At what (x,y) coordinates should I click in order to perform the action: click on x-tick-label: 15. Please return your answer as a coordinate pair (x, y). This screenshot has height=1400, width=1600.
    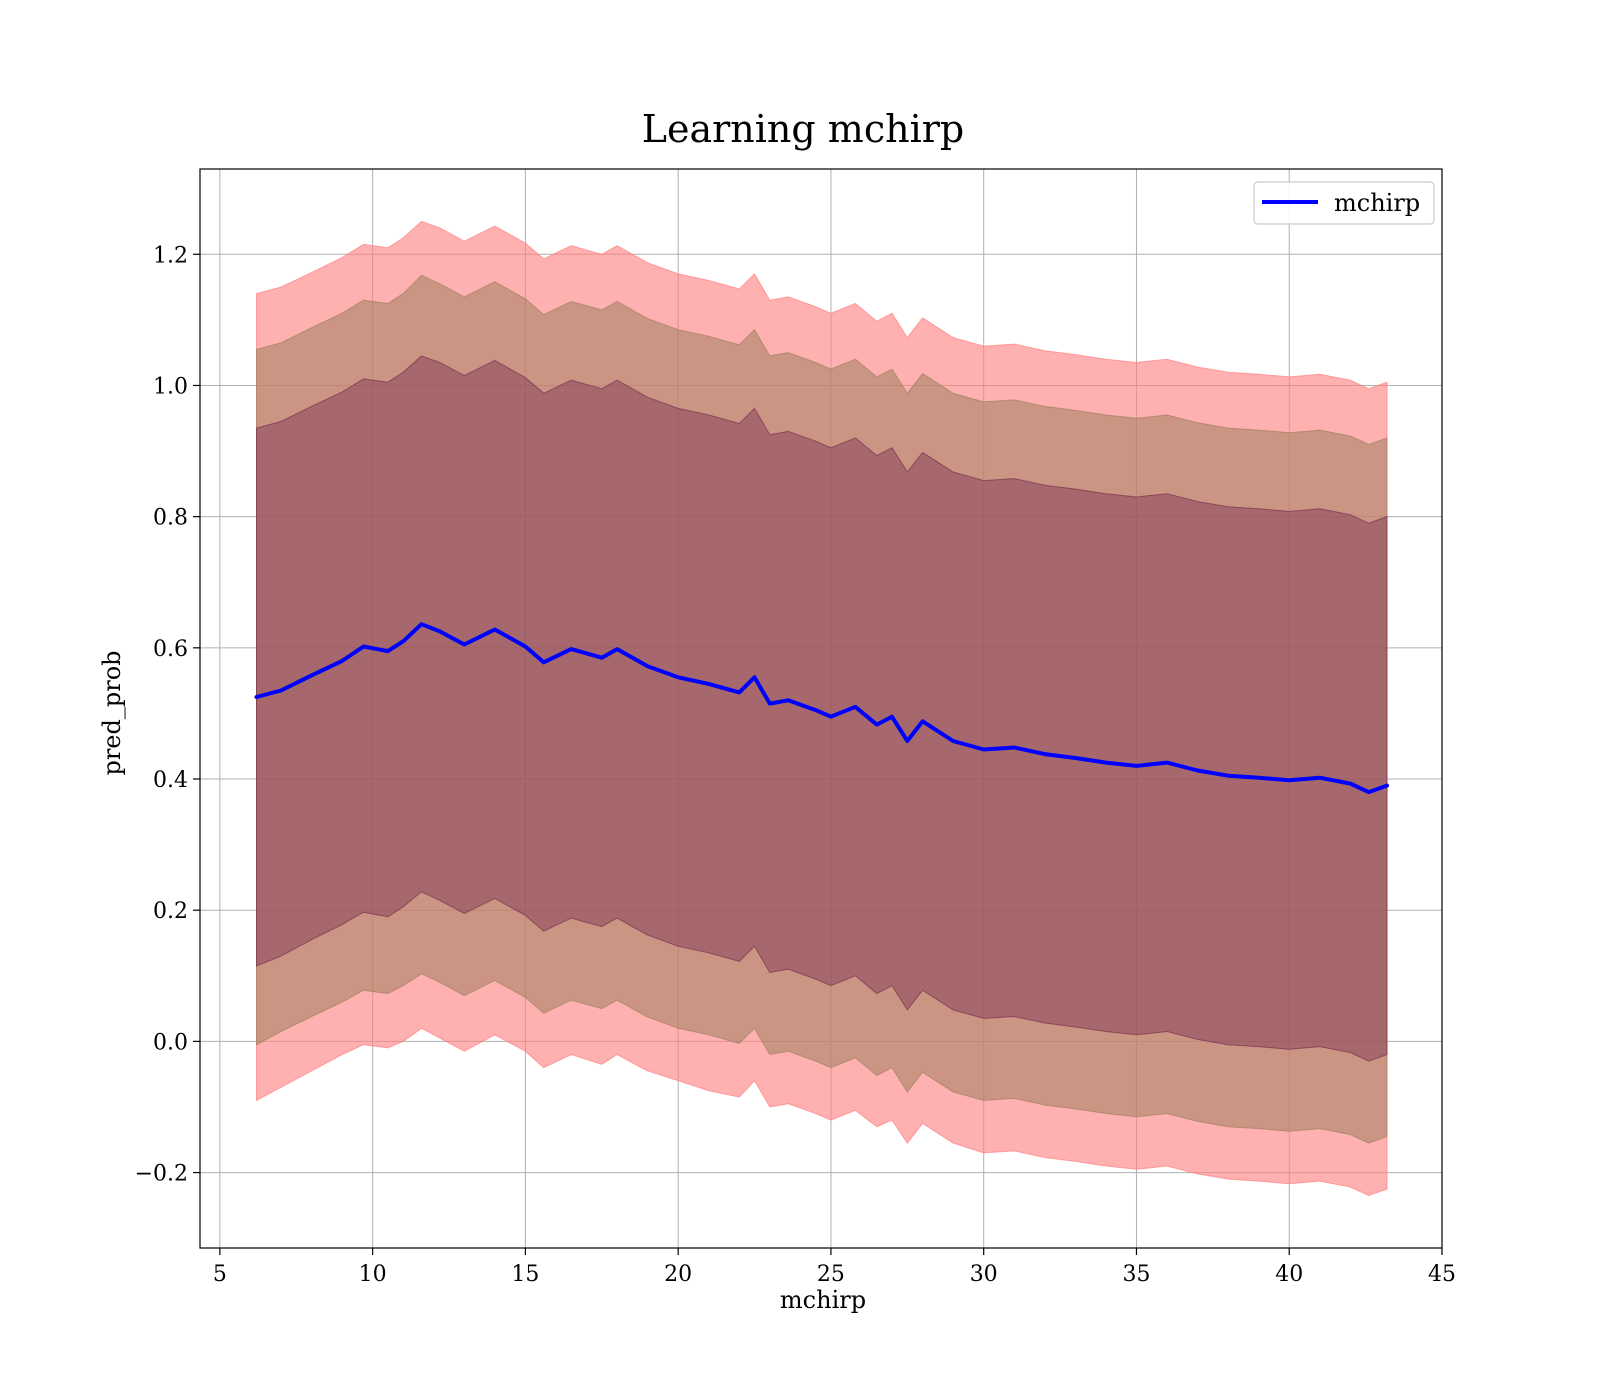
    Looking at the image, I should click on (525, 1274).